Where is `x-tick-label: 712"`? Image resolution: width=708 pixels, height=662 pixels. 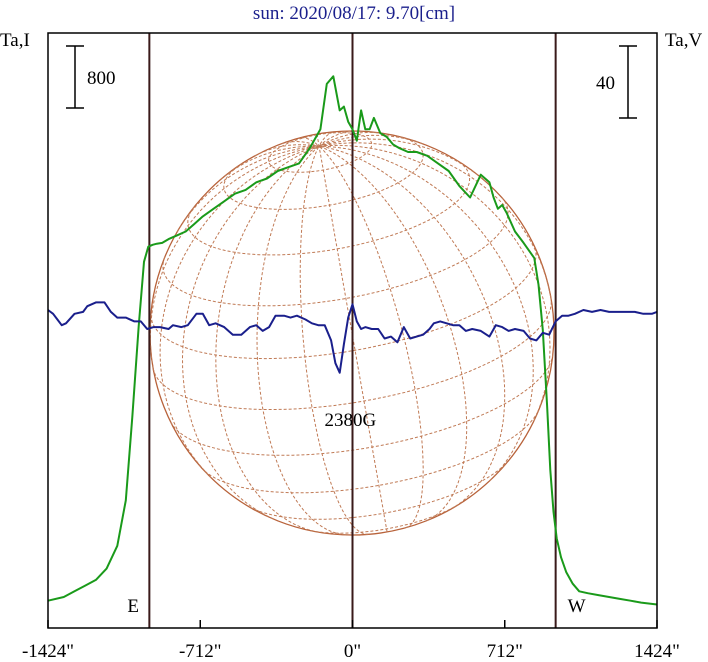 x-tick-label: 712" is located at coordinates (505, 651).